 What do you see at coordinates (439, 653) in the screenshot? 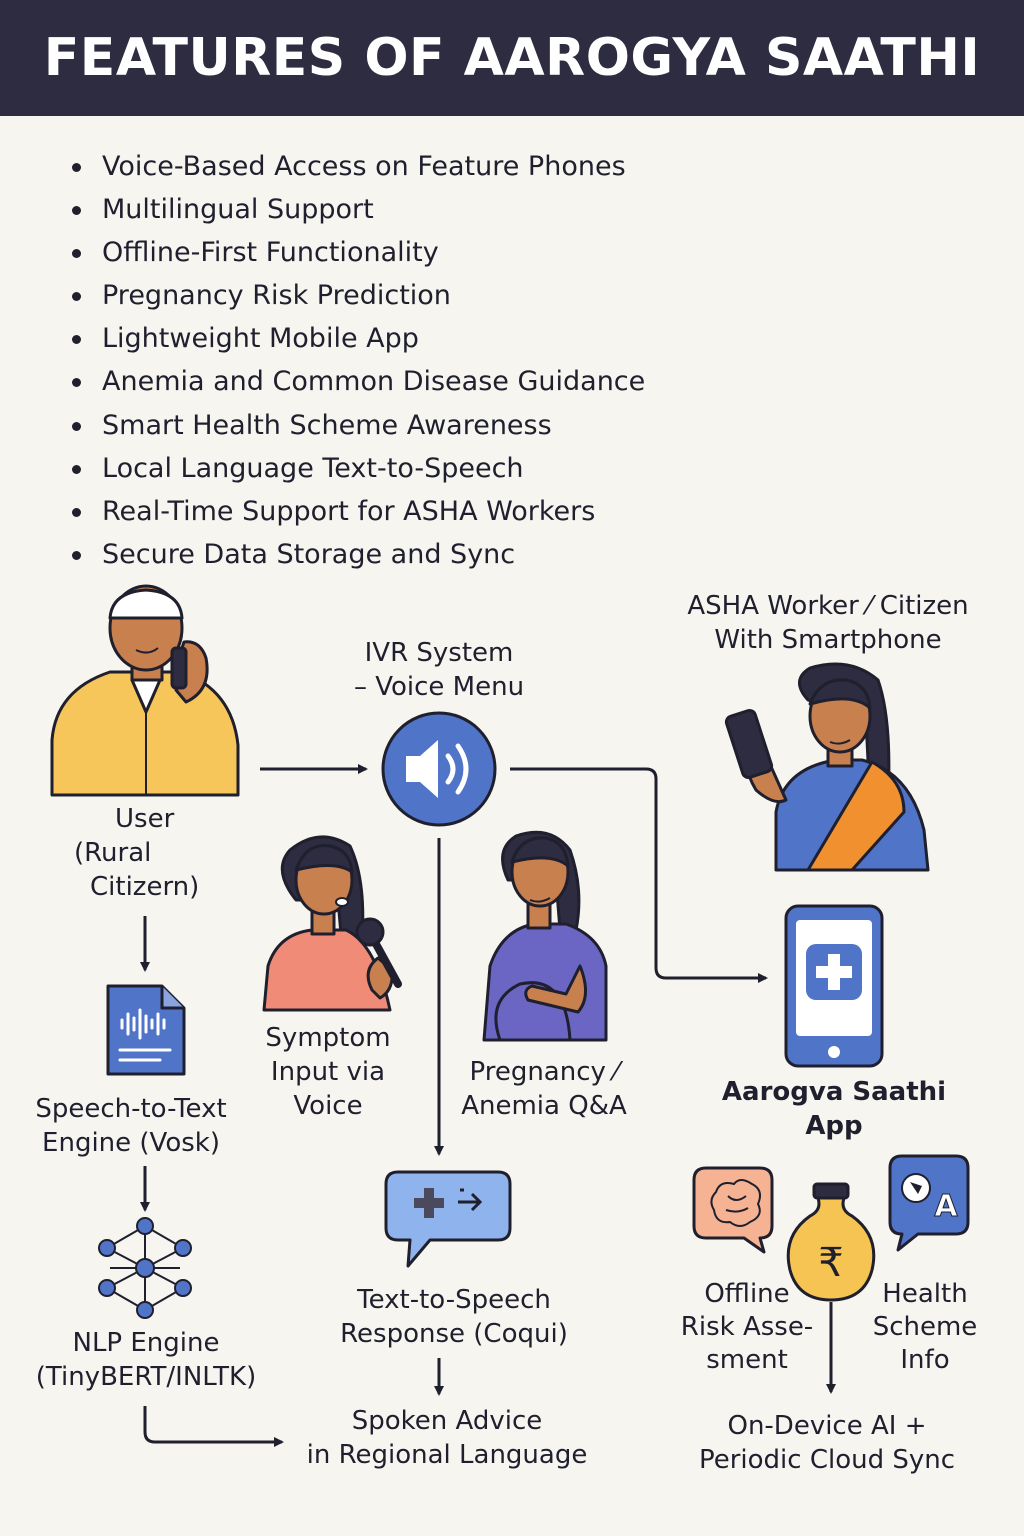
I see `ivr-label-line: IVR System` at bounding box center [439, 653].